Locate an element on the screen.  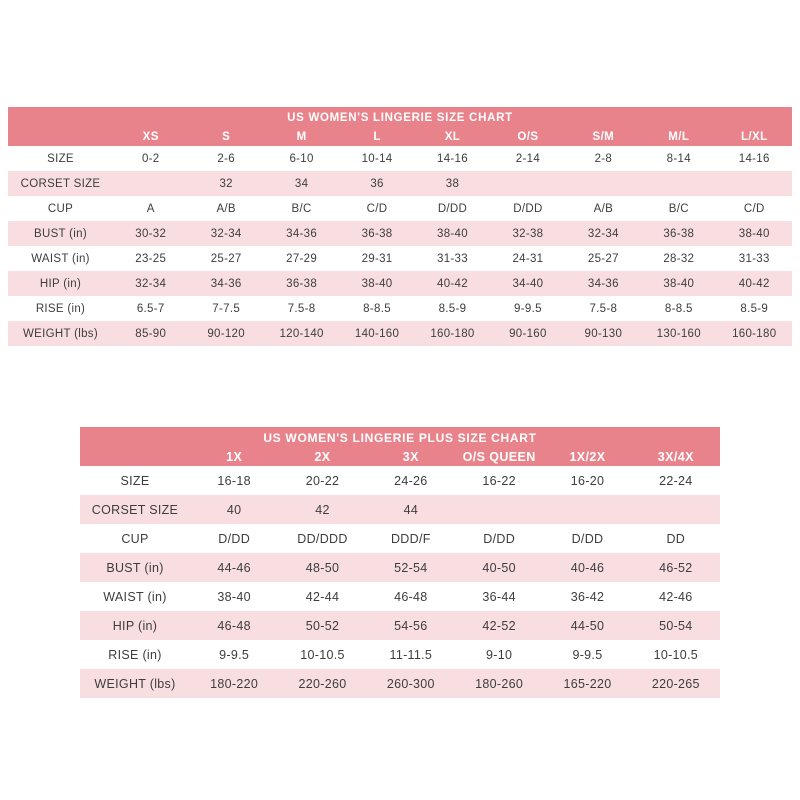
column-header-row: 1X 2X 3X O/S QUEEN 1X/2X 3X/4X is located at coordinates (400, 457).